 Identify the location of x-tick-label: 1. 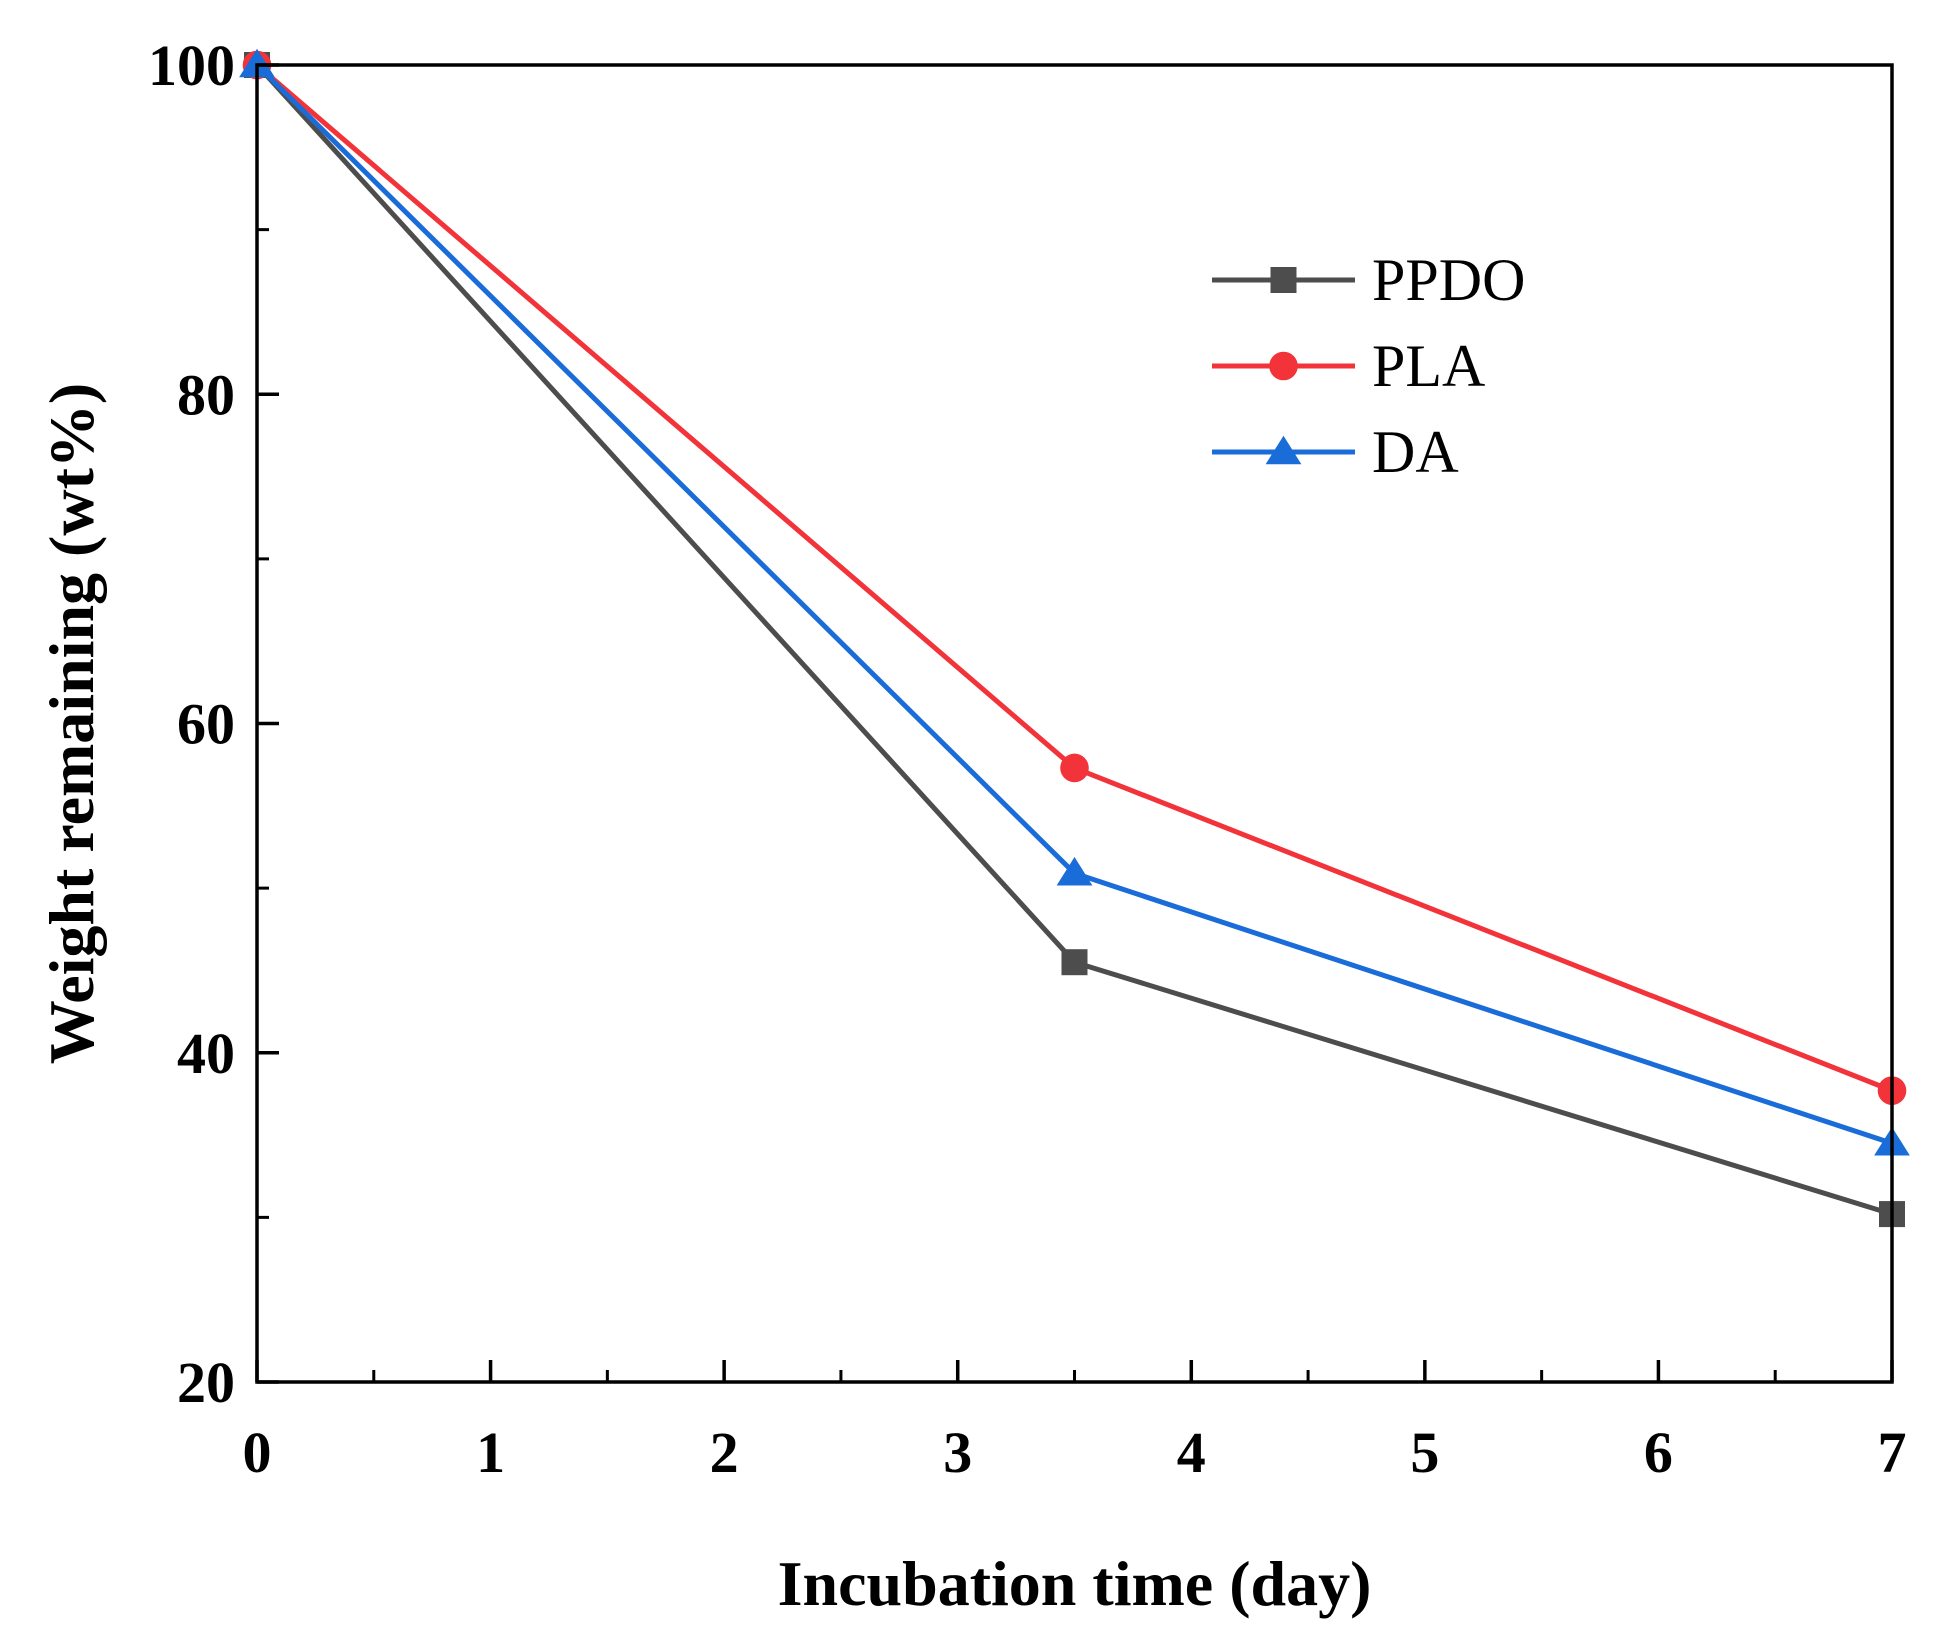
(490, 1452).